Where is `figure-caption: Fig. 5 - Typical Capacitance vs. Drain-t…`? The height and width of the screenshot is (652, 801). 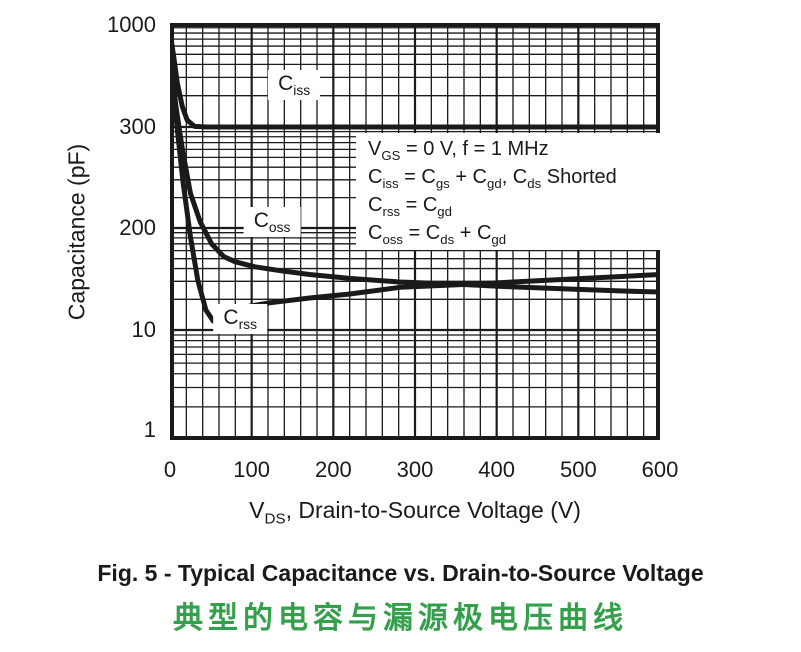 figure-caption: Fig. 5 - Typical Capacitance vs. Drain-t… is located at coordinates (400, 573).